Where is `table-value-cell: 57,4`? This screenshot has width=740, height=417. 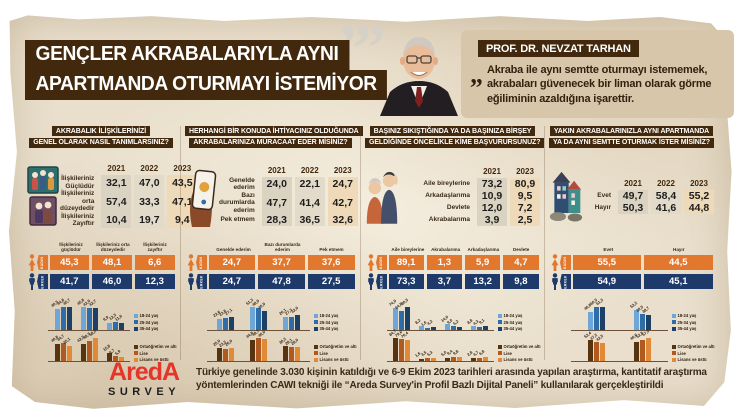 table-value-cell: 57,4 is located at coordinates (116, 201).